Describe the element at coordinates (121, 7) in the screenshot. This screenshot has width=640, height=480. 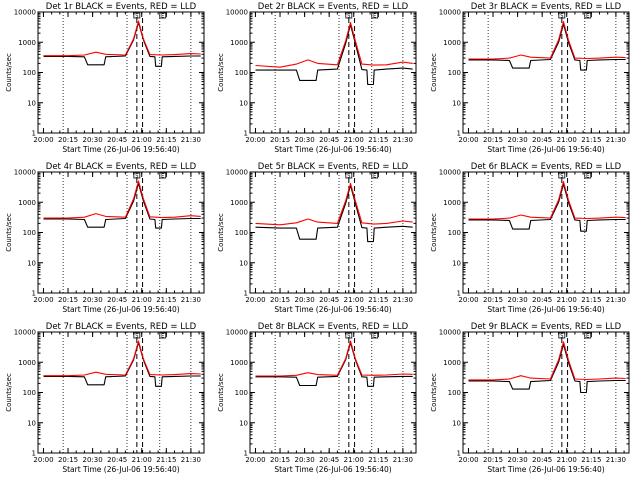
I see `panel-title: Det 1r BLACK = Events, RED = LLD` at that location.